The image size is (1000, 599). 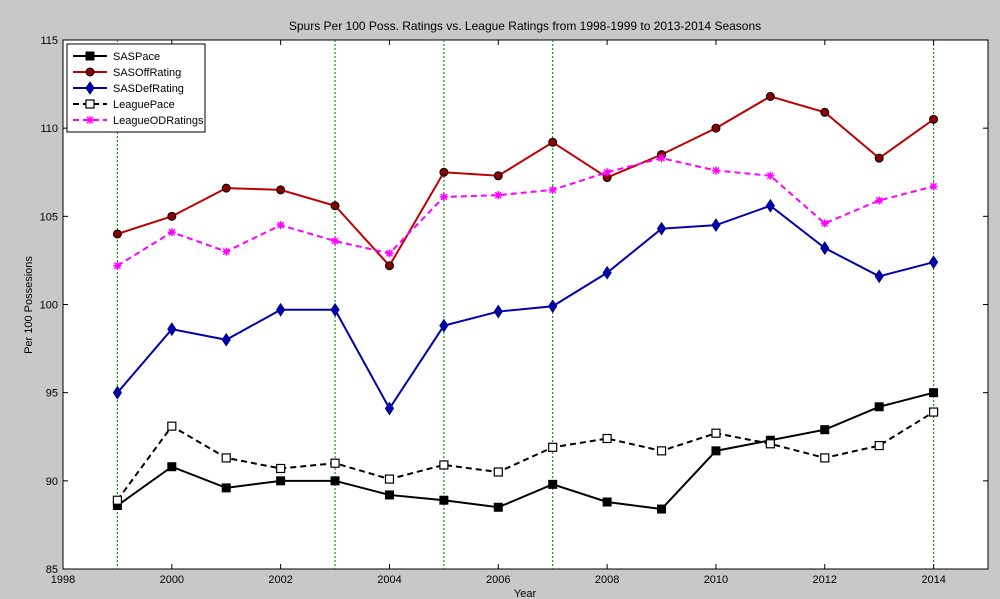 What do you see at coordinates (63, 580) in the screenshot?
I see `x-tick-label: 1998` at bounding box center [63, 580].